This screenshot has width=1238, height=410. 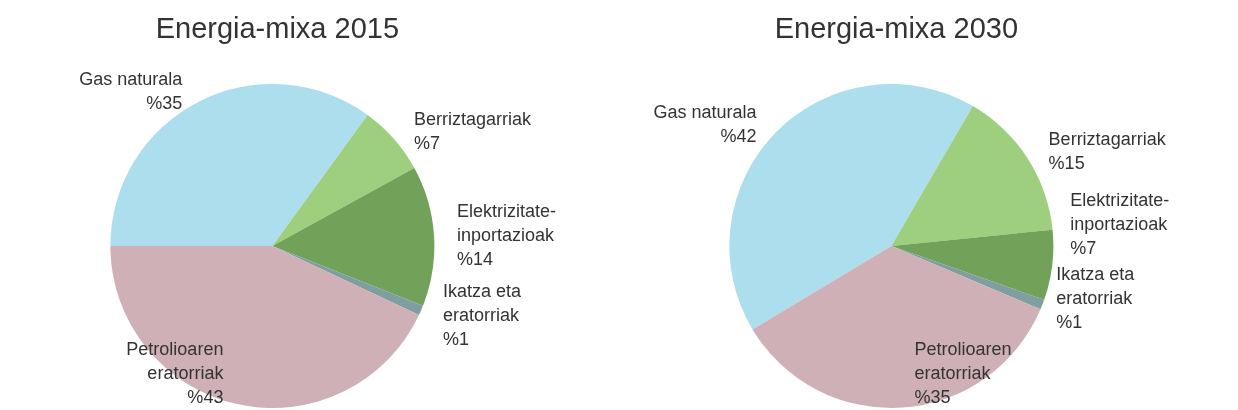 I want to click on data-label: %42, so click(x=738, y=135).